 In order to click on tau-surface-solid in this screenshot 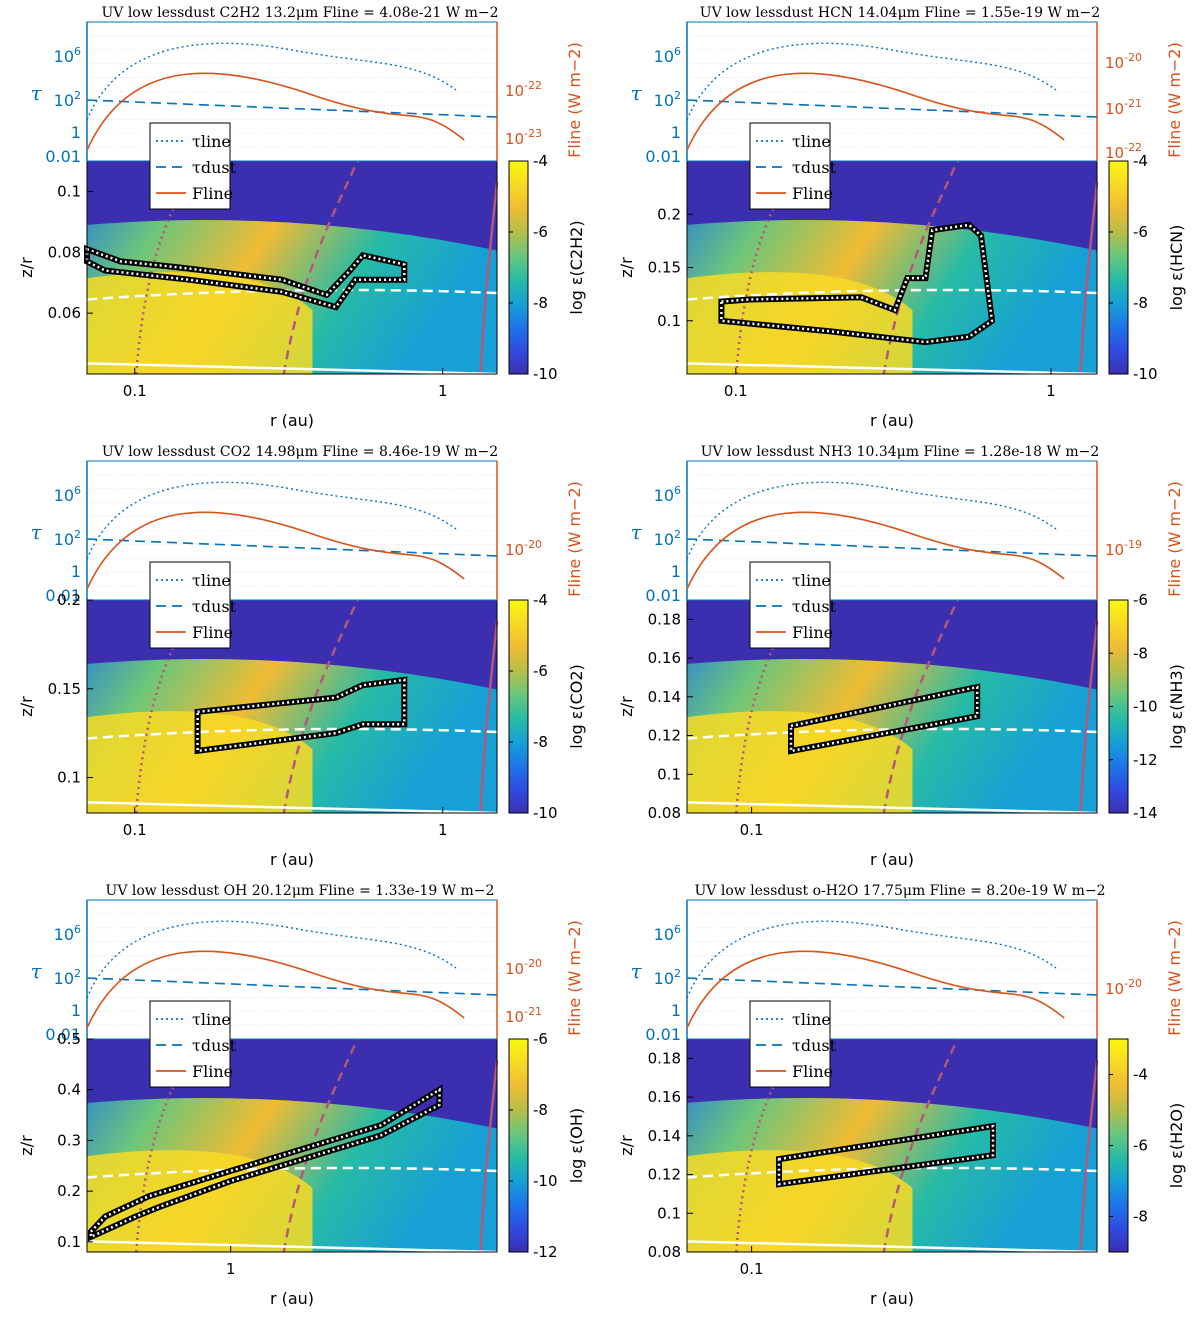, I will do `click(292, 808)`.